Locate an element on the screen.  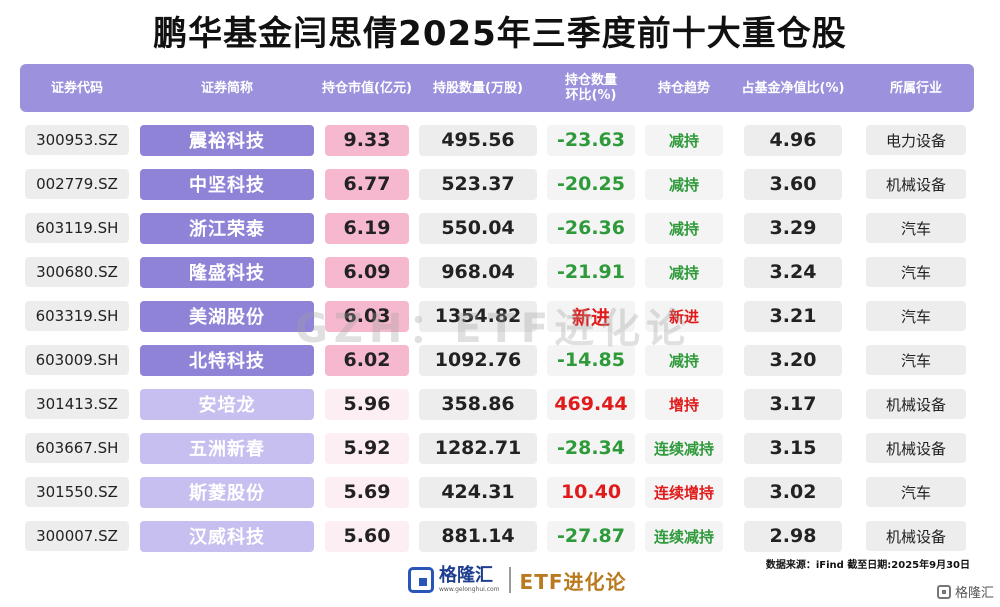
industry: 电力设备 is located at coordinates (916, 140).